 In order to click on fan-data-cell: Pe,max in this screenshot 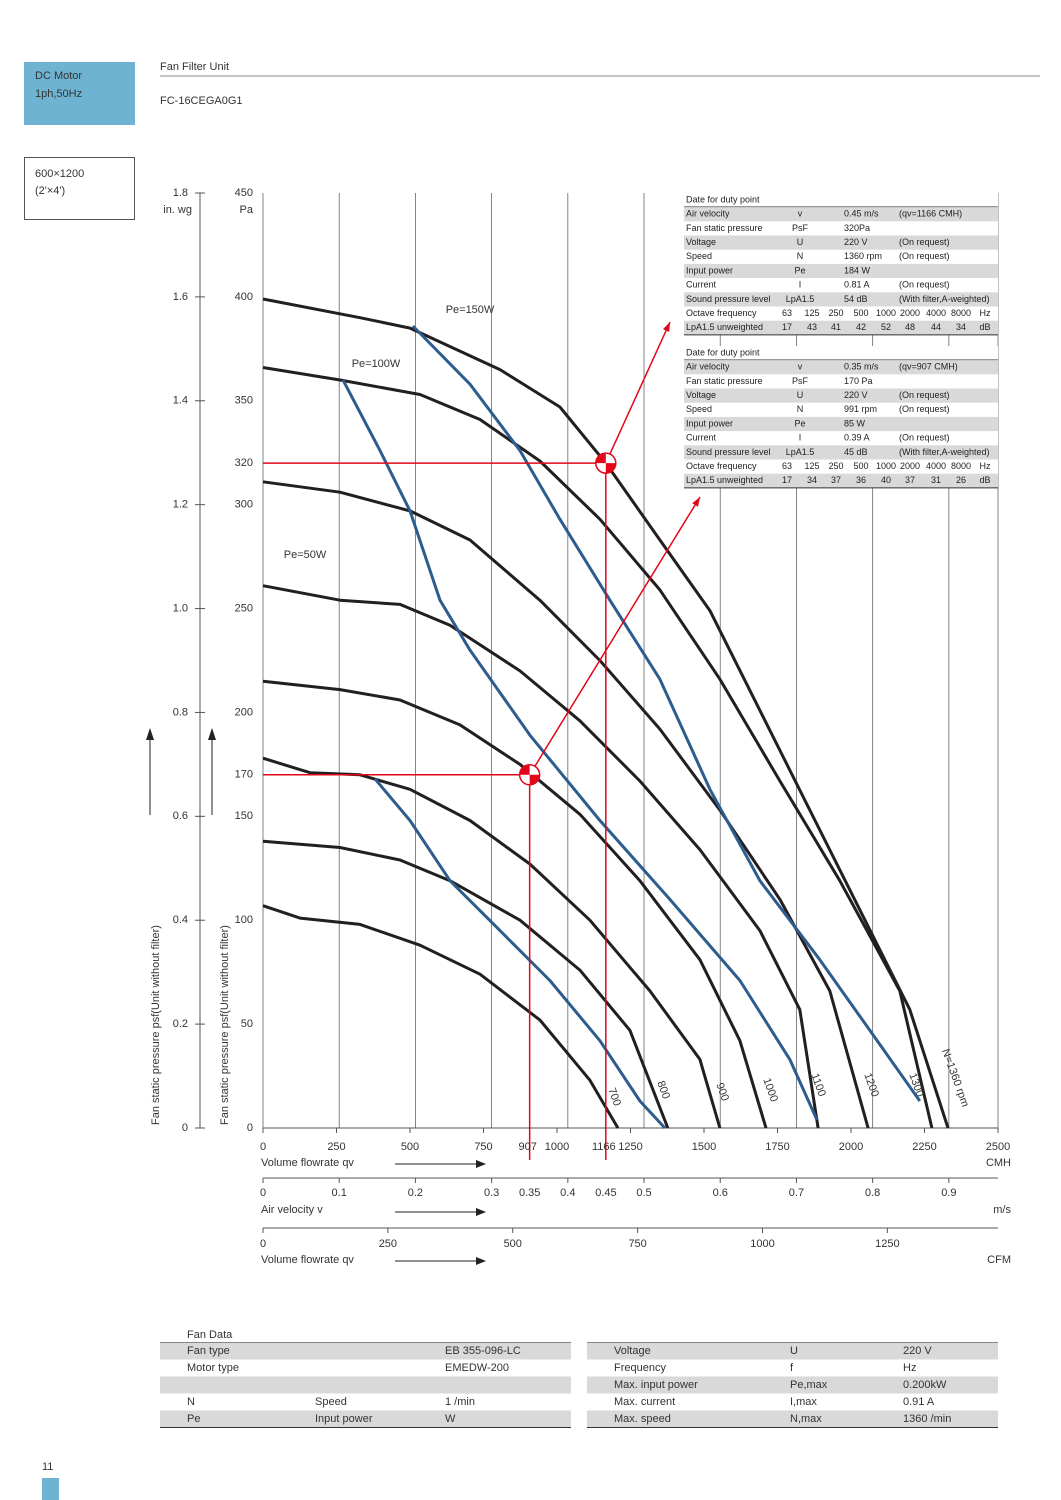, I will do `click(809, 1385)`.